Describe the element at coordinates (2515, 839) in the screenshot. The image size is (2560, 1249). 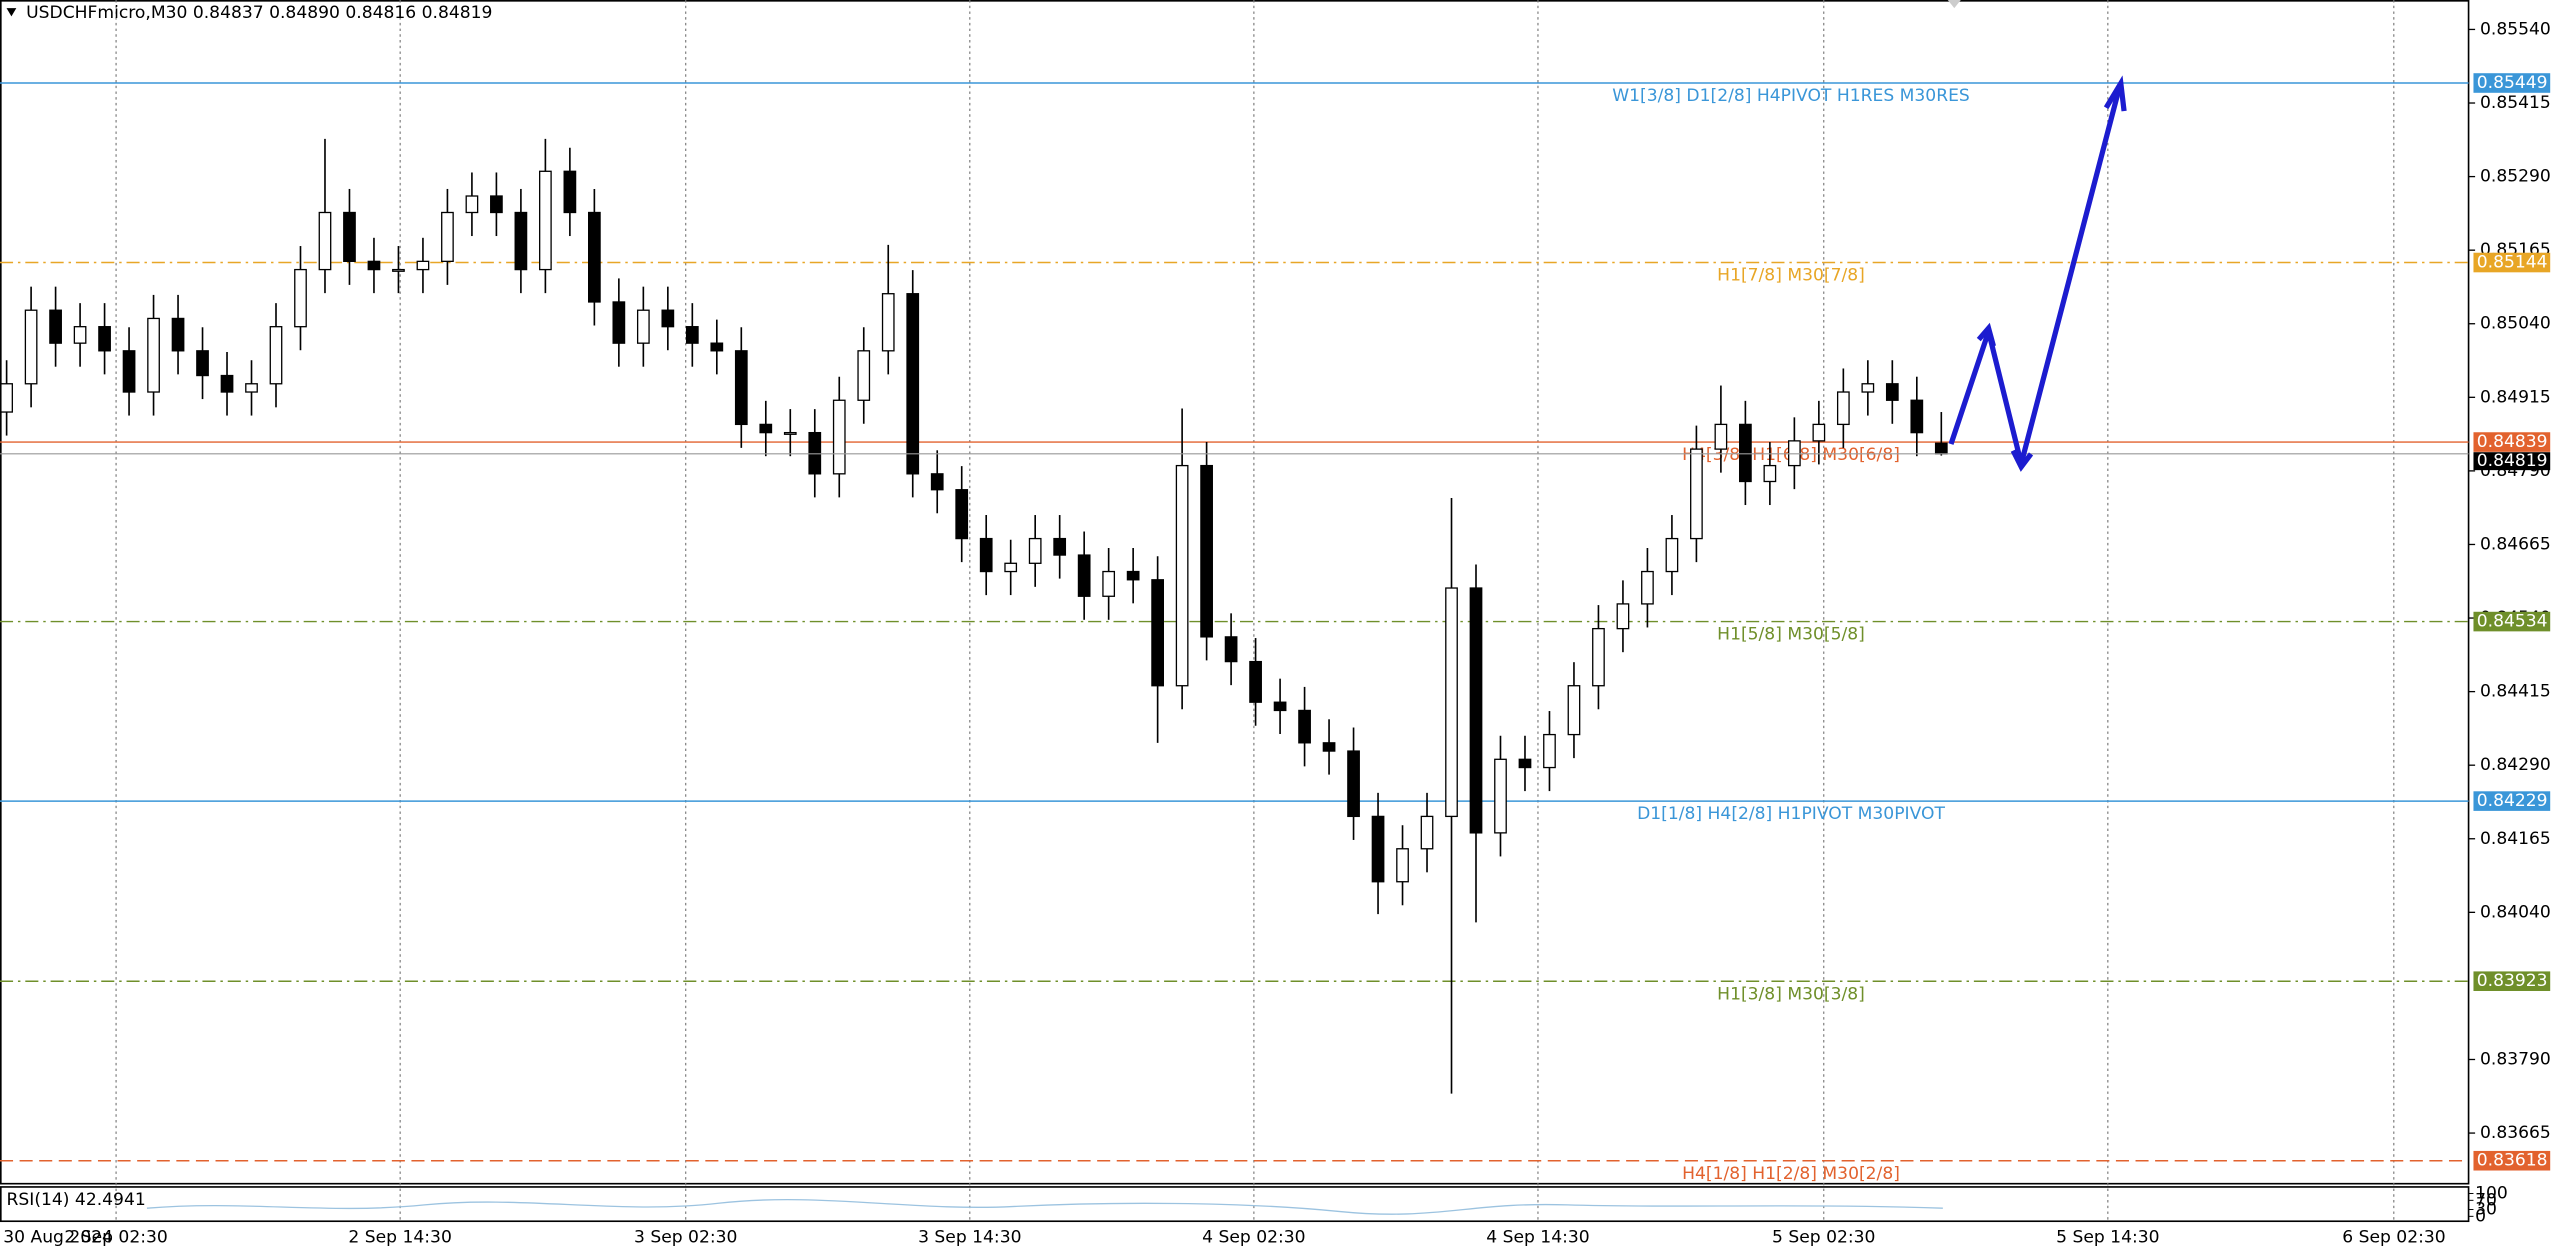
I see `y-tick-label: 0.84165` at that location.